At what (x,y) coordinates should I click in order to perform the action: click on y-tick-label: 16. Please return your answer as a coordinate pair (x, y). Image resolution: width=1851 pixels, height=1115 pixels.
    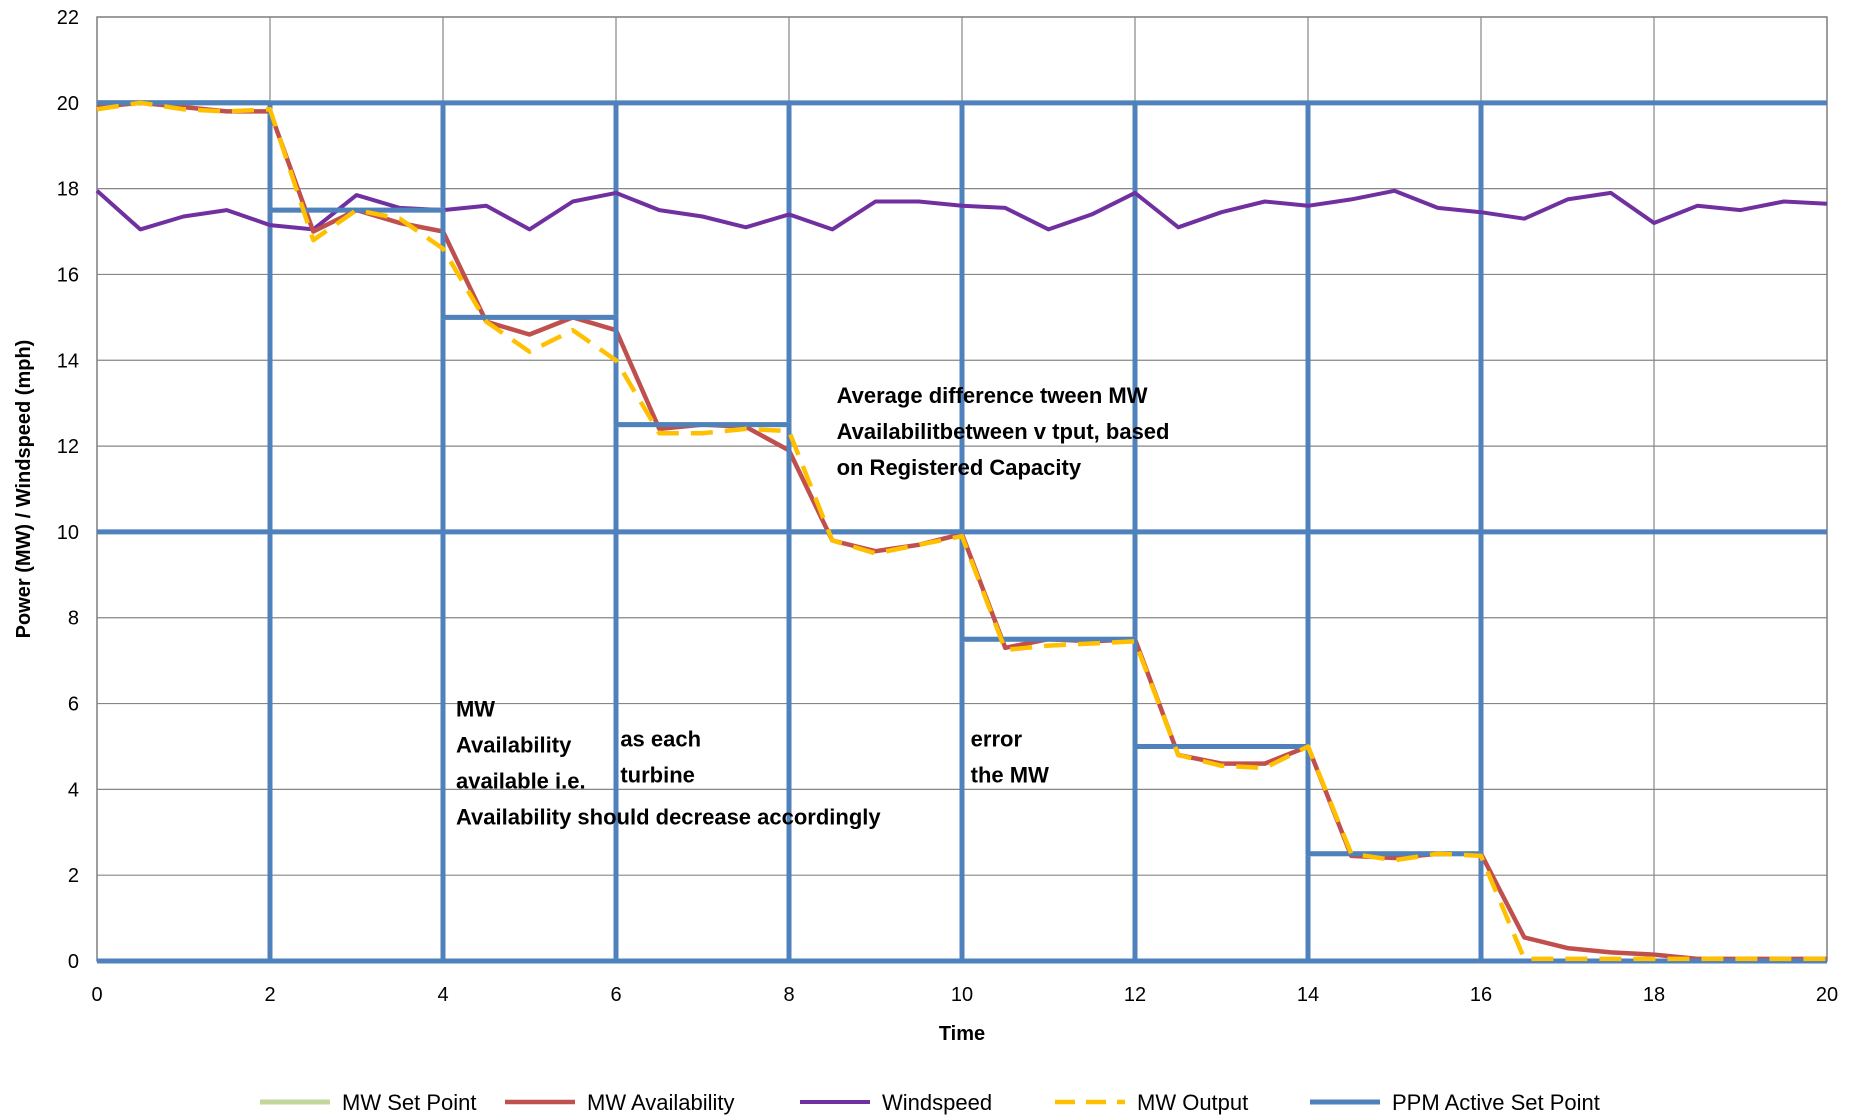
    Looking at the image, I should click on (68, 275).